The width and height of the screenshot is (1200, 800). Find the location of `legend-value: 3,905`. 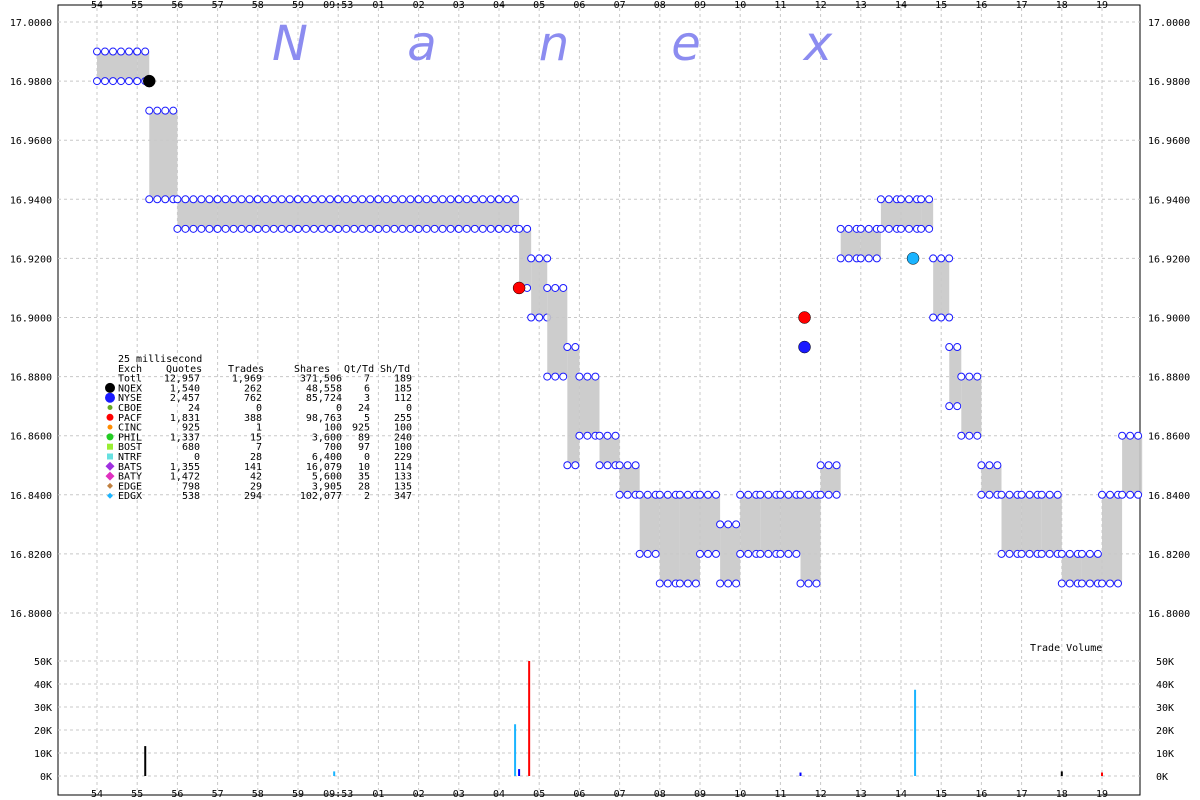

legend-value: 3,905 is located at coordinates (327, 486).